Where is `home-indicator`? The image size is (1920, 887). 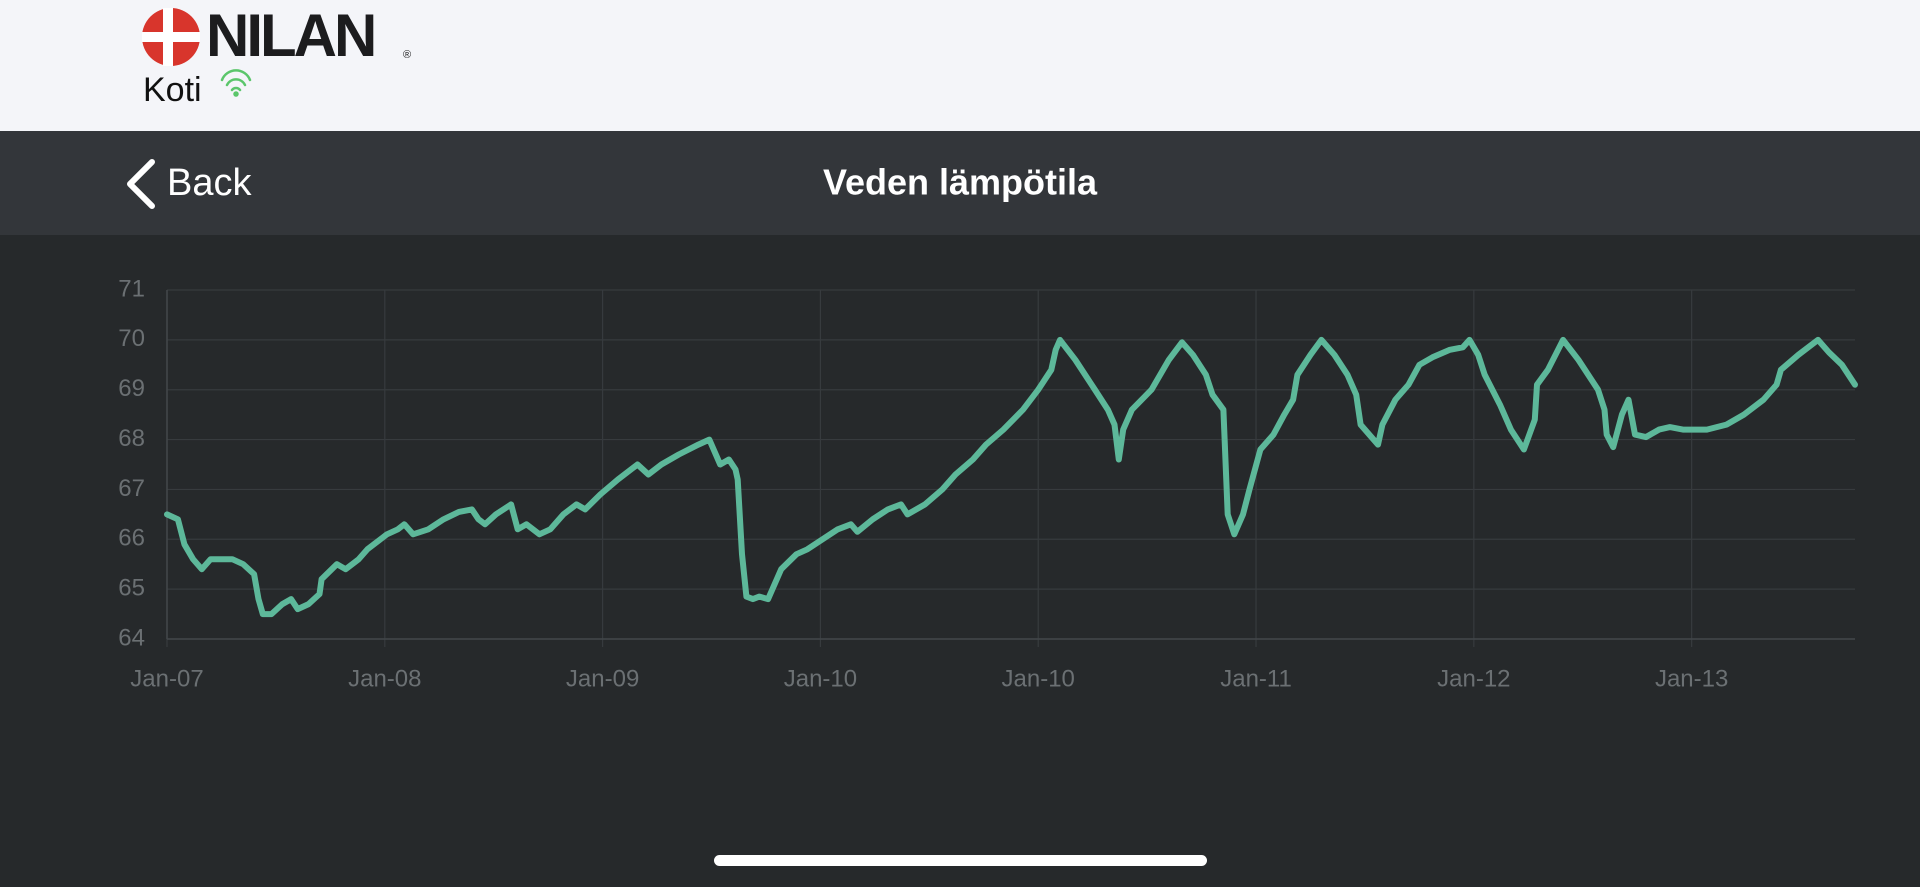 home-indicator is located at coordinates (960, 860).